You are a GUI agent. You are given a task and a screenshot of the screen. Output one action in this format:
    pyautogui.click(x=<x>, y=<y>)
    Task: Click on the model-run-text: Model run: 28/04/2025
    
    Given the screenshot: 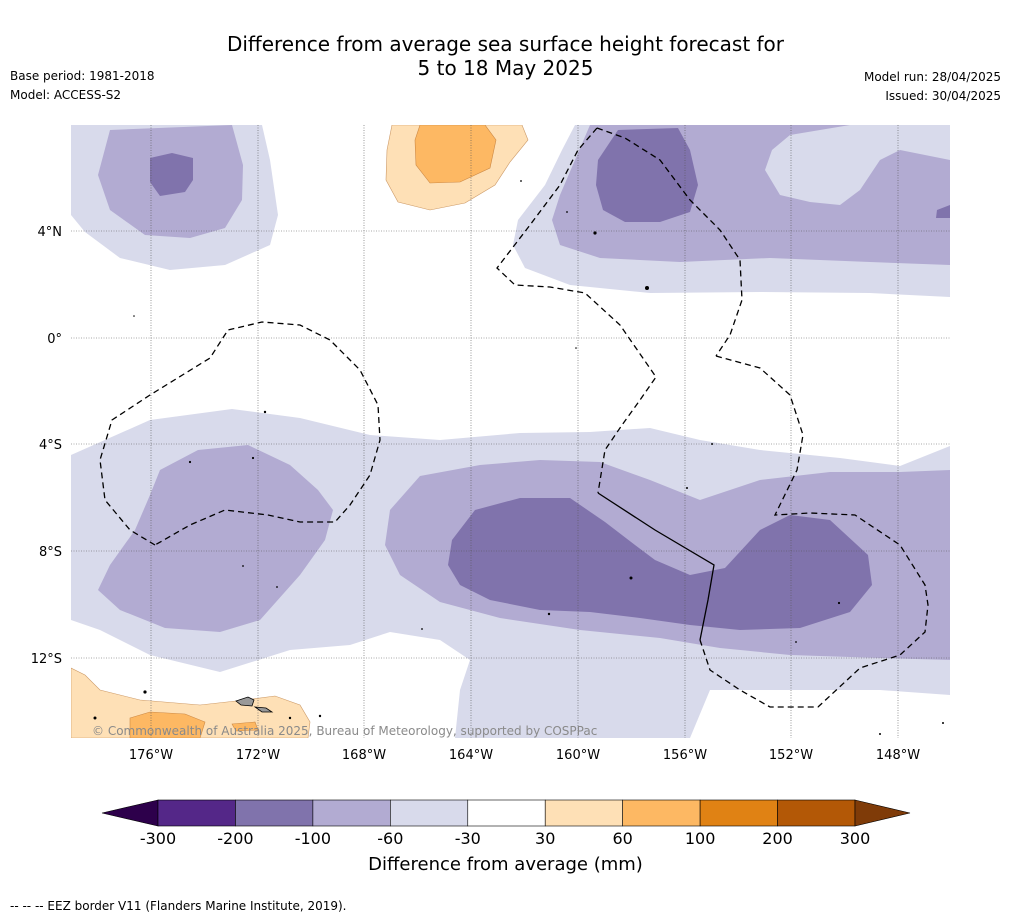 What is the action you would take?
    pyautogui.click(x=932, y=77)
    